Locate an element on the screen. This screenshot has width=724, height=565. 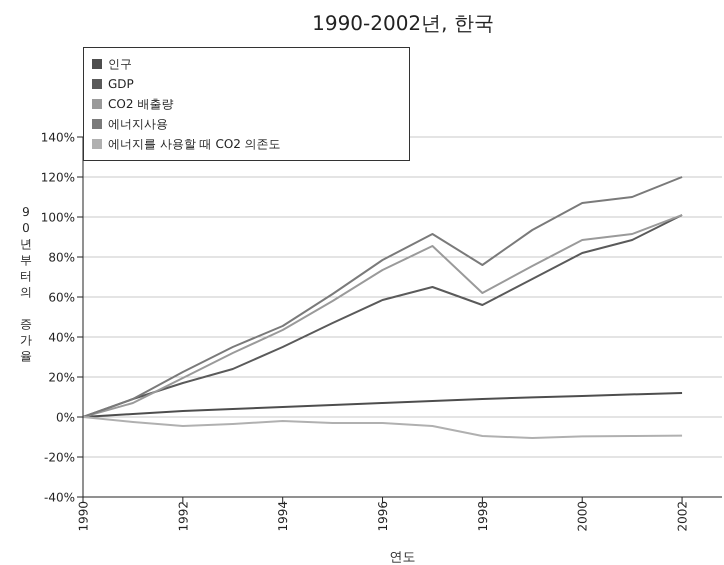
legend-label: CO2 배출량 is located at coordinates (141, 104).